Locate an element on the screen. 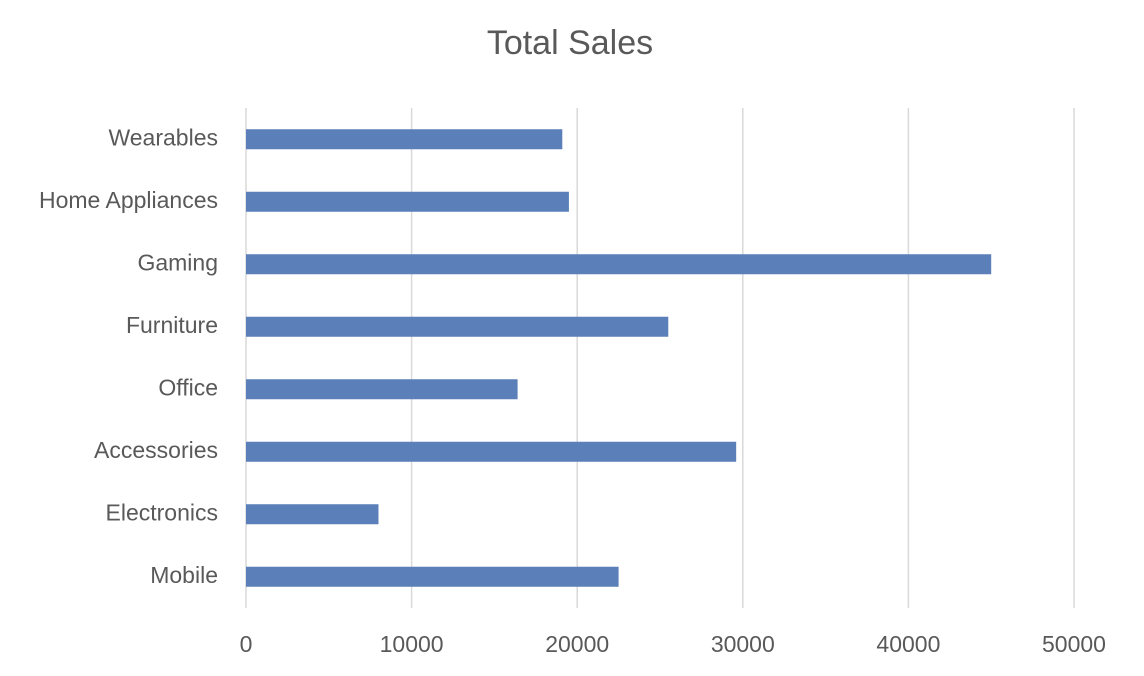  x-tick-label: 20000 is located at coordinates (577, 644).